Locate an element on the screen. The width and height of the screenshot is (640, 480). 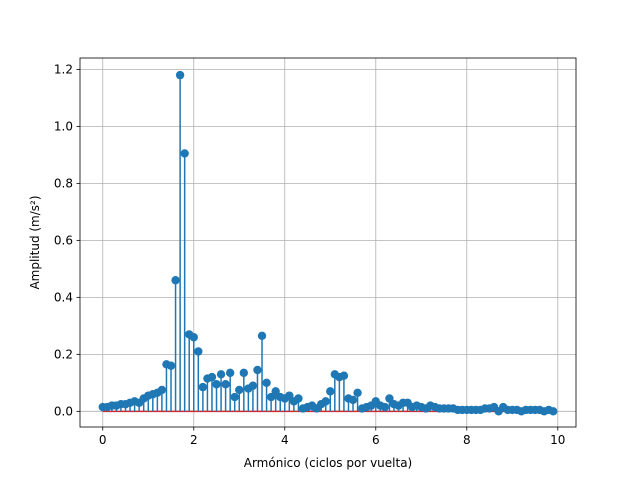
x-tick-label: 10 is located at coordinates (557, 440).